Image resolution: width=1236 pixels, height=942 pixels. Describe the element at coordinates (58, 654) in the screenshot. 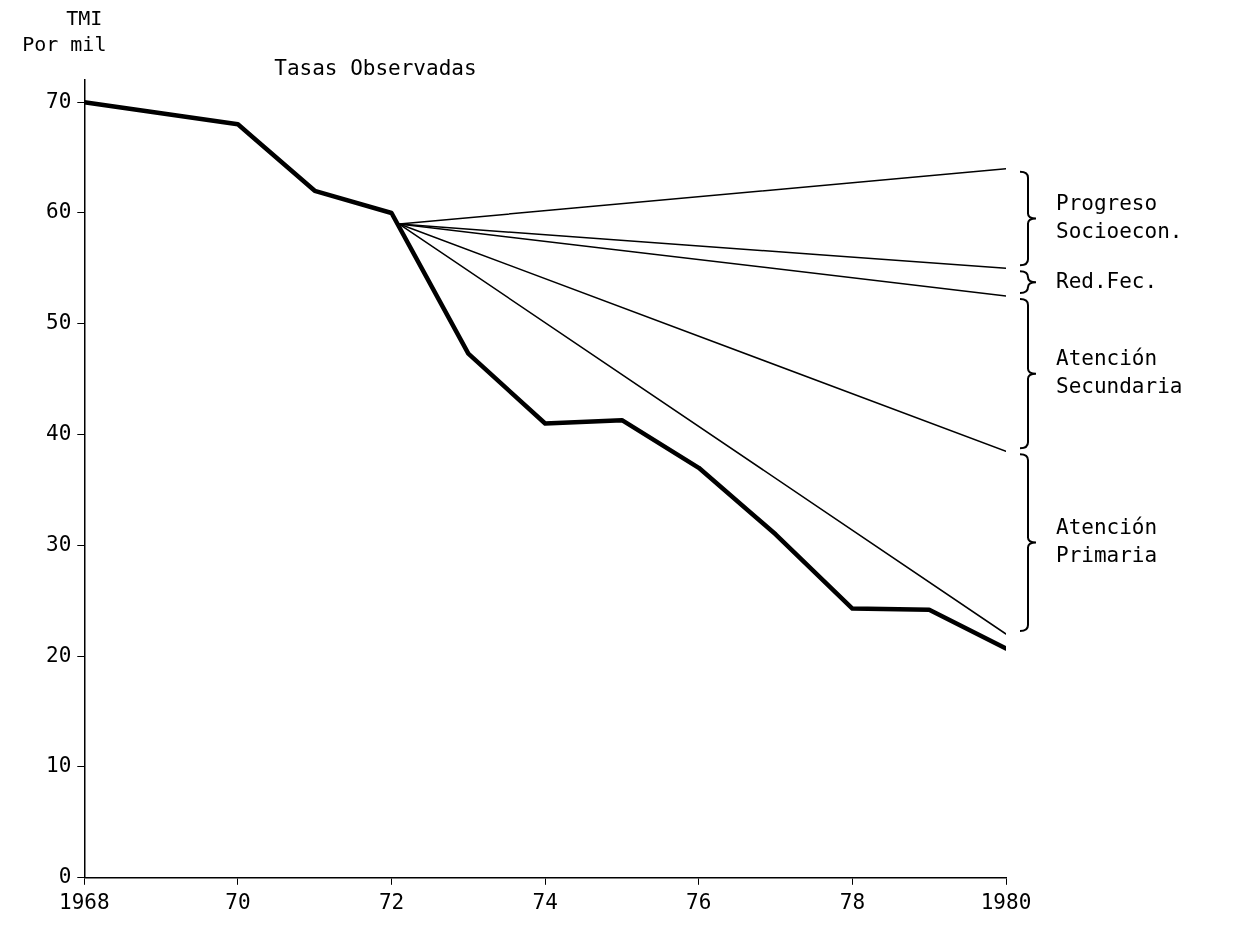

I see `y-tick-label: 20` at that location.